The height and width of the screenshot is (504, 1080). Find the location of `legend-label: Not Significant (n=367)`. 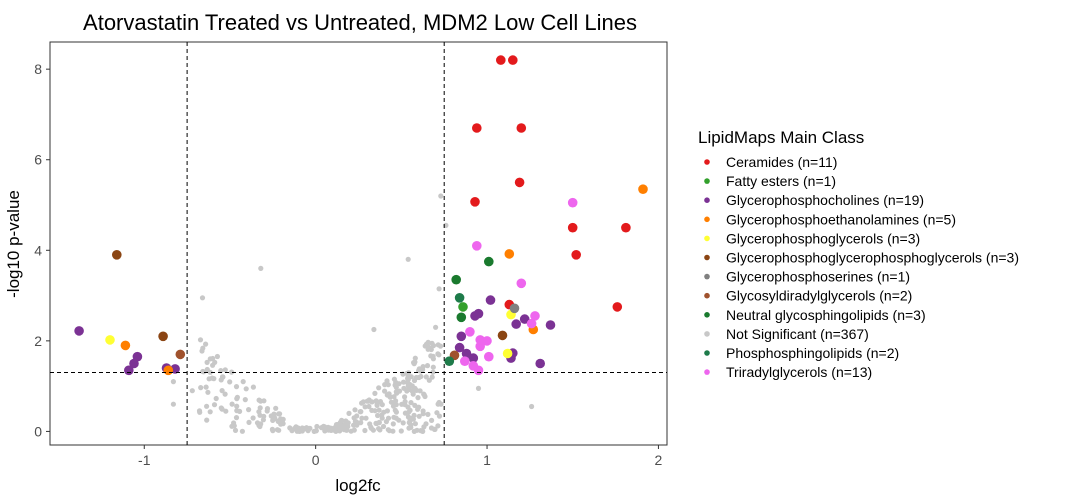

legend-label: Not Significant (n=367) is located at coordinates (797, 334).